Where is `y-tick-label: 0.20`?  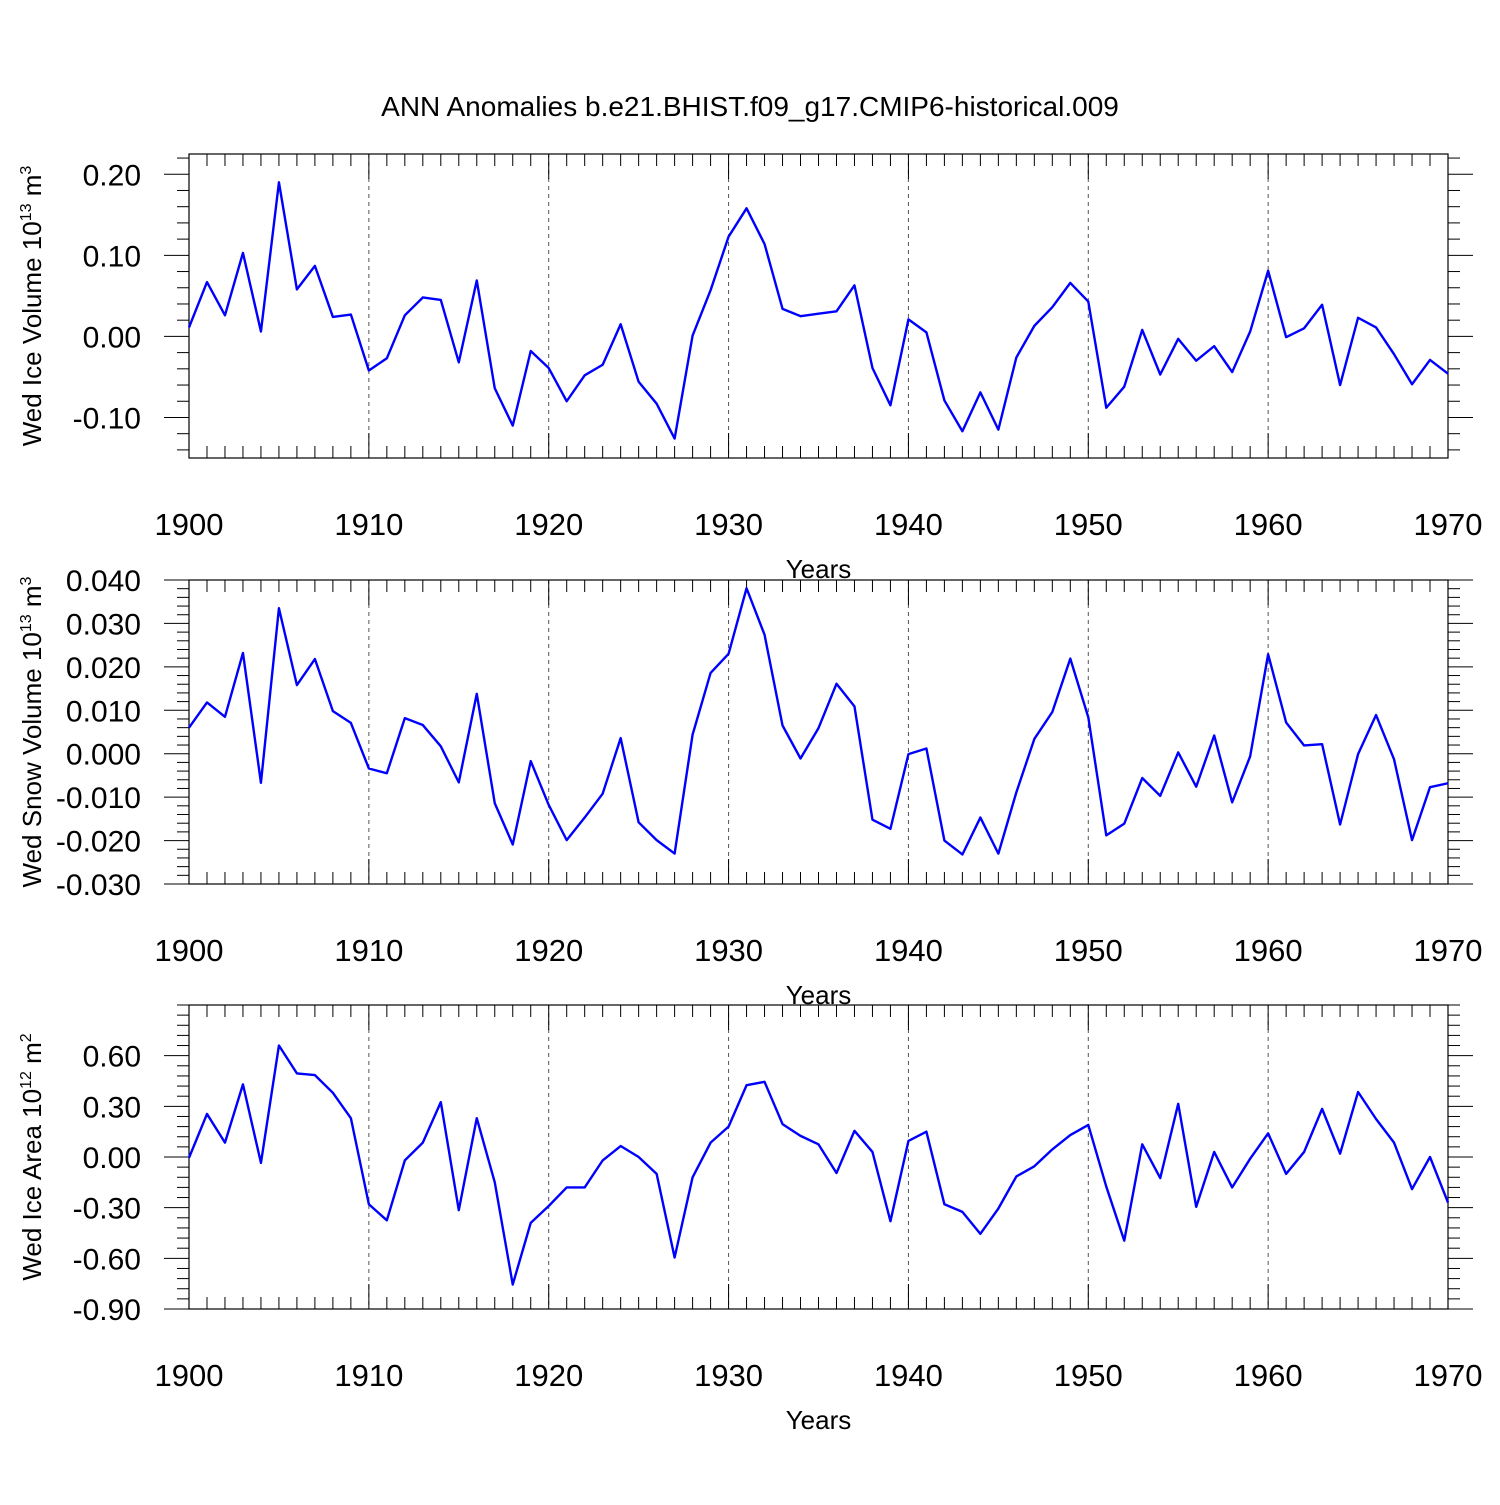
y-tick-label: 0.20 is located at coordinates (112, 175).